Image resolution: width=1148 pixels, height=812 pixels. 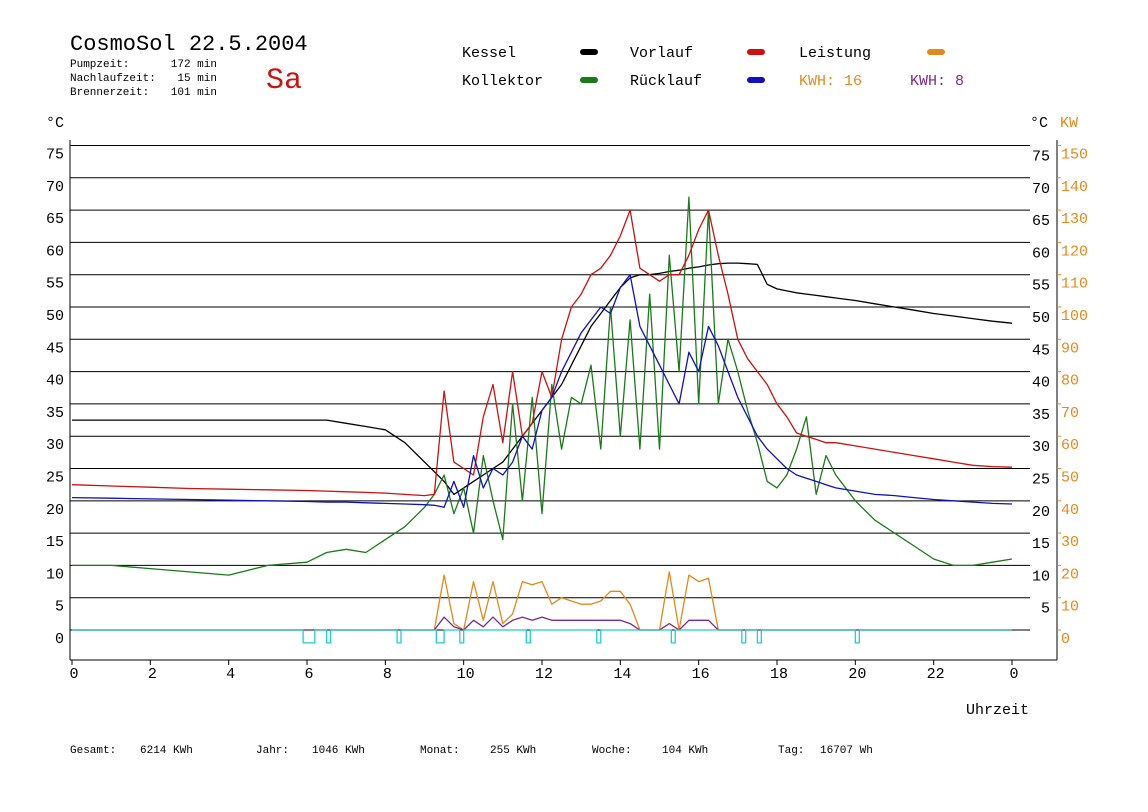 I want to click on y2-tick-label: 140, so click(x=1074, y=187).